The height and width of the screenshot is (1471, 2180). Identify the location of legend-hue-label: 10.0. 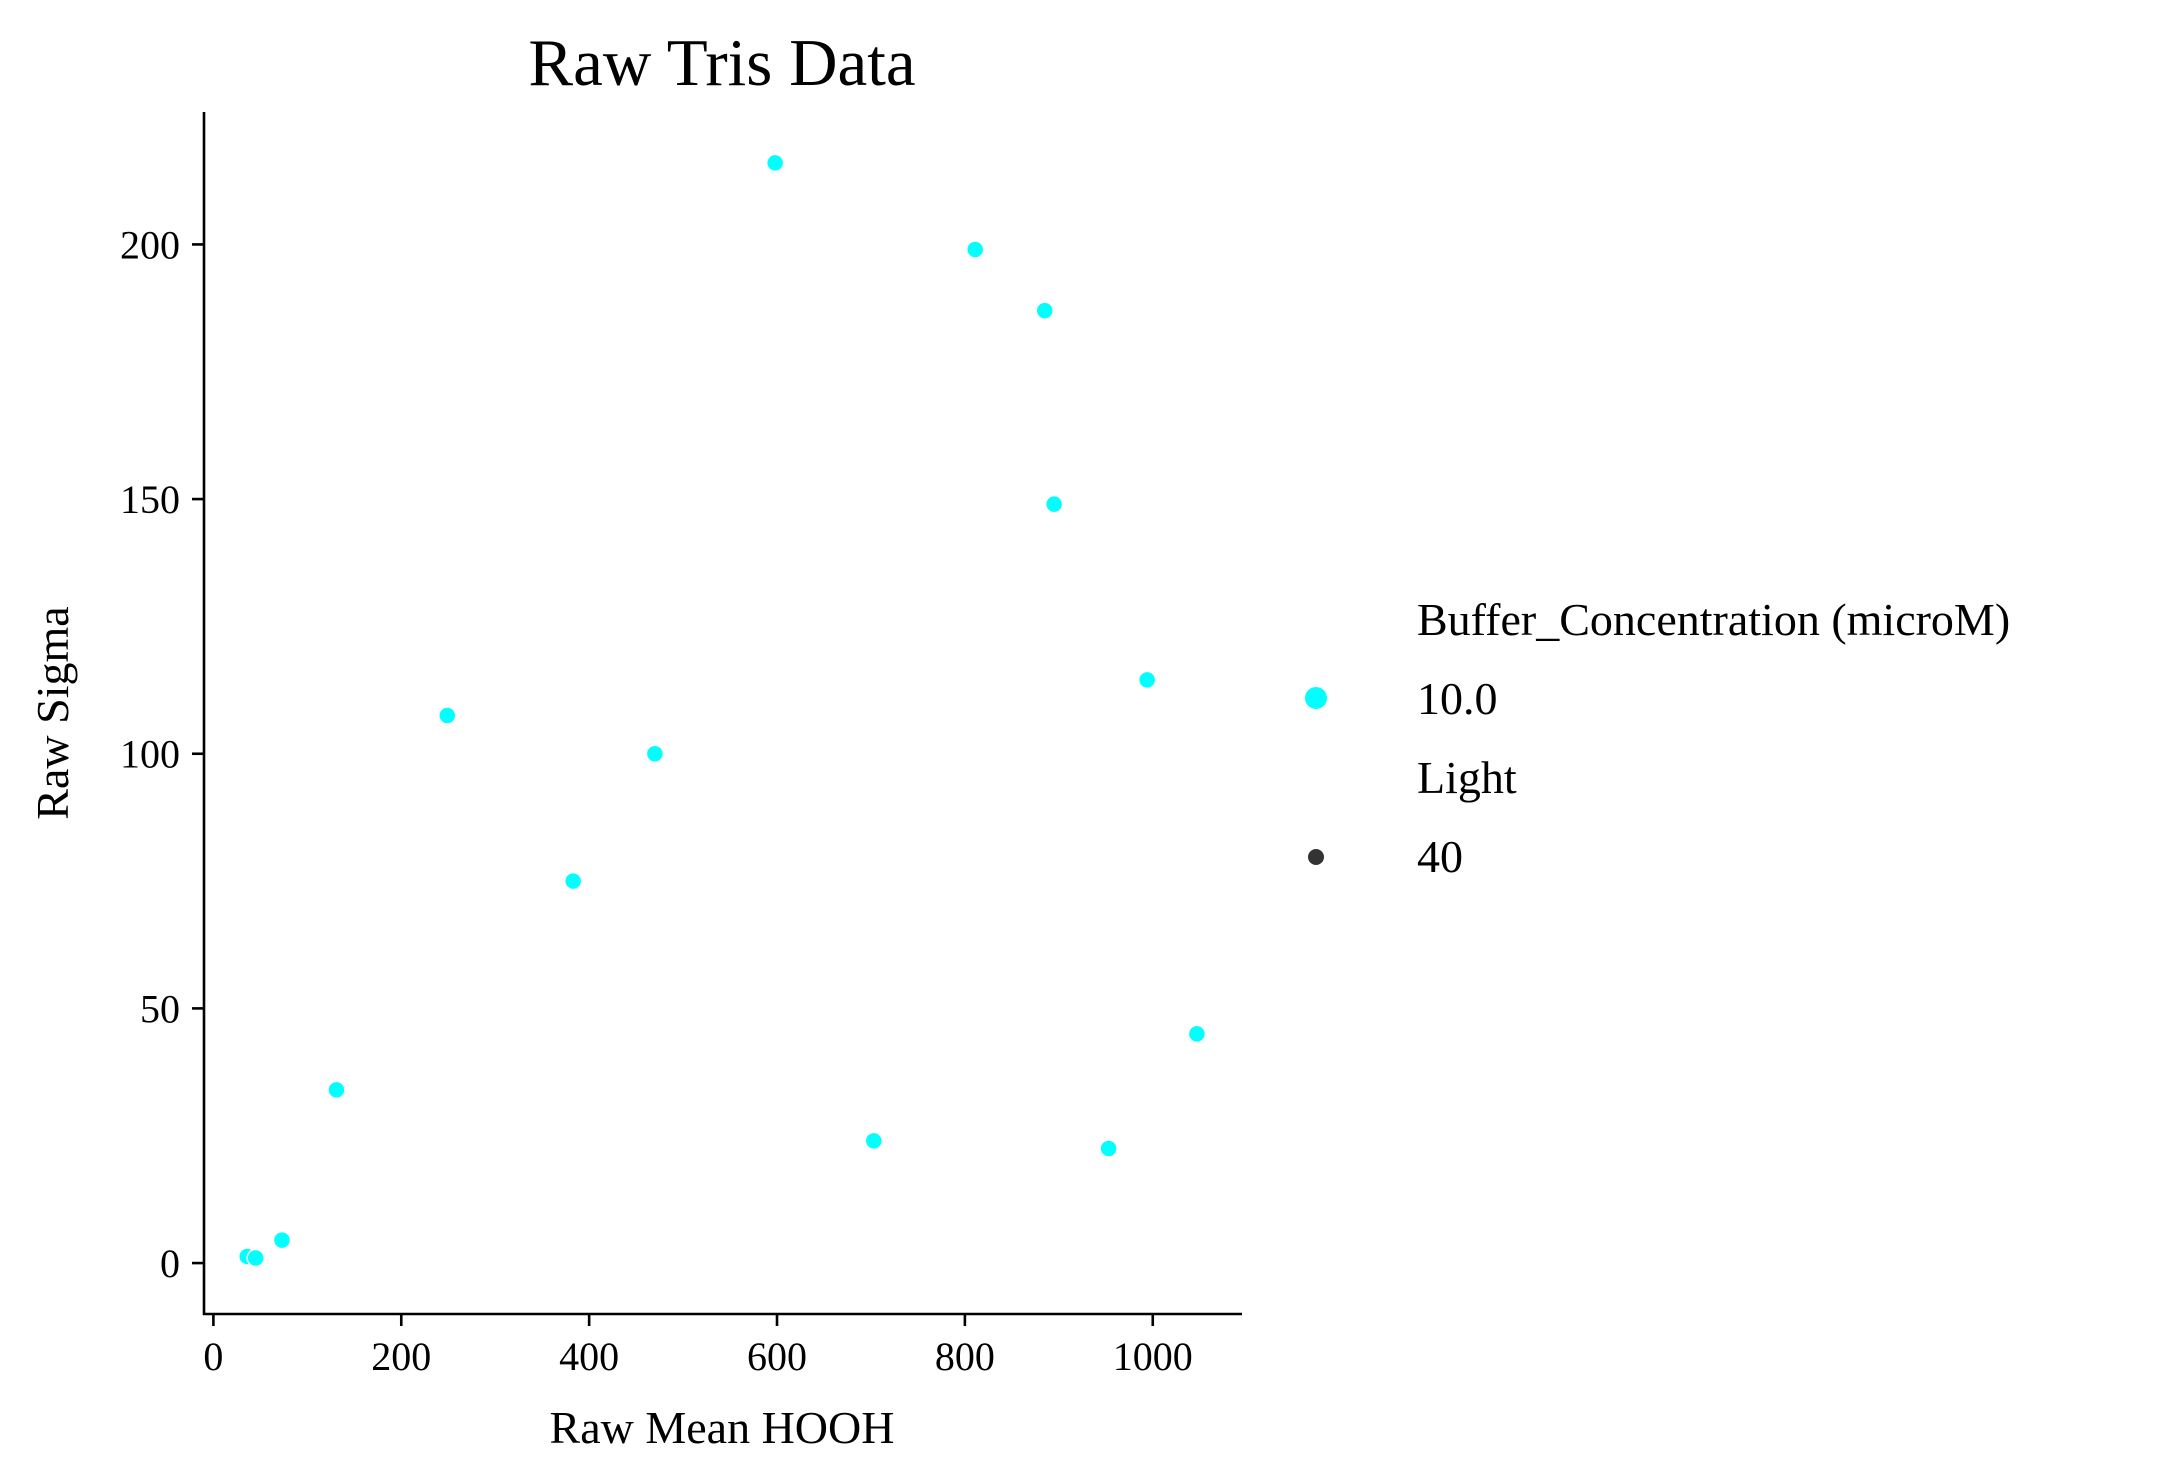
(1457, 698).